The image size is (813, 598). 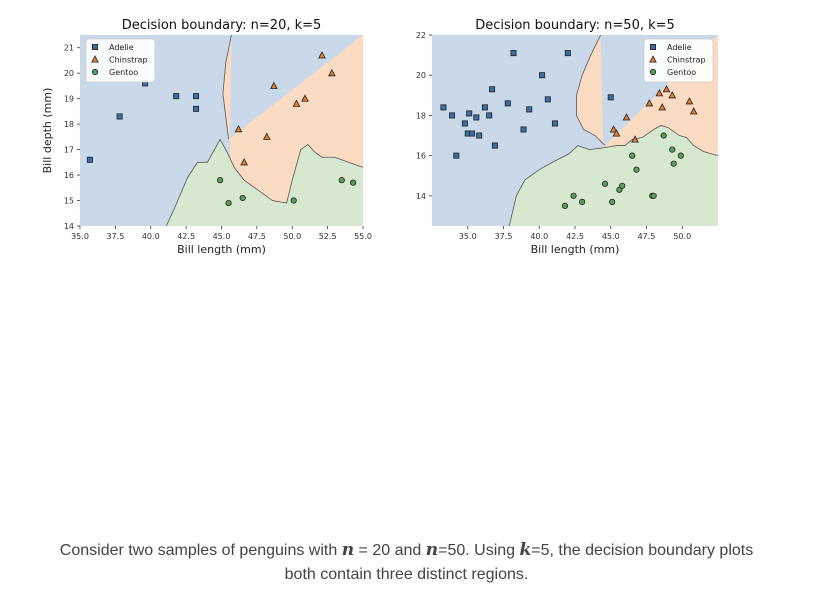 What do you see at coordinates (611, 236) in the screenshot?
I see `x-tick-label: 45.0` at bounding box center [611, 236].